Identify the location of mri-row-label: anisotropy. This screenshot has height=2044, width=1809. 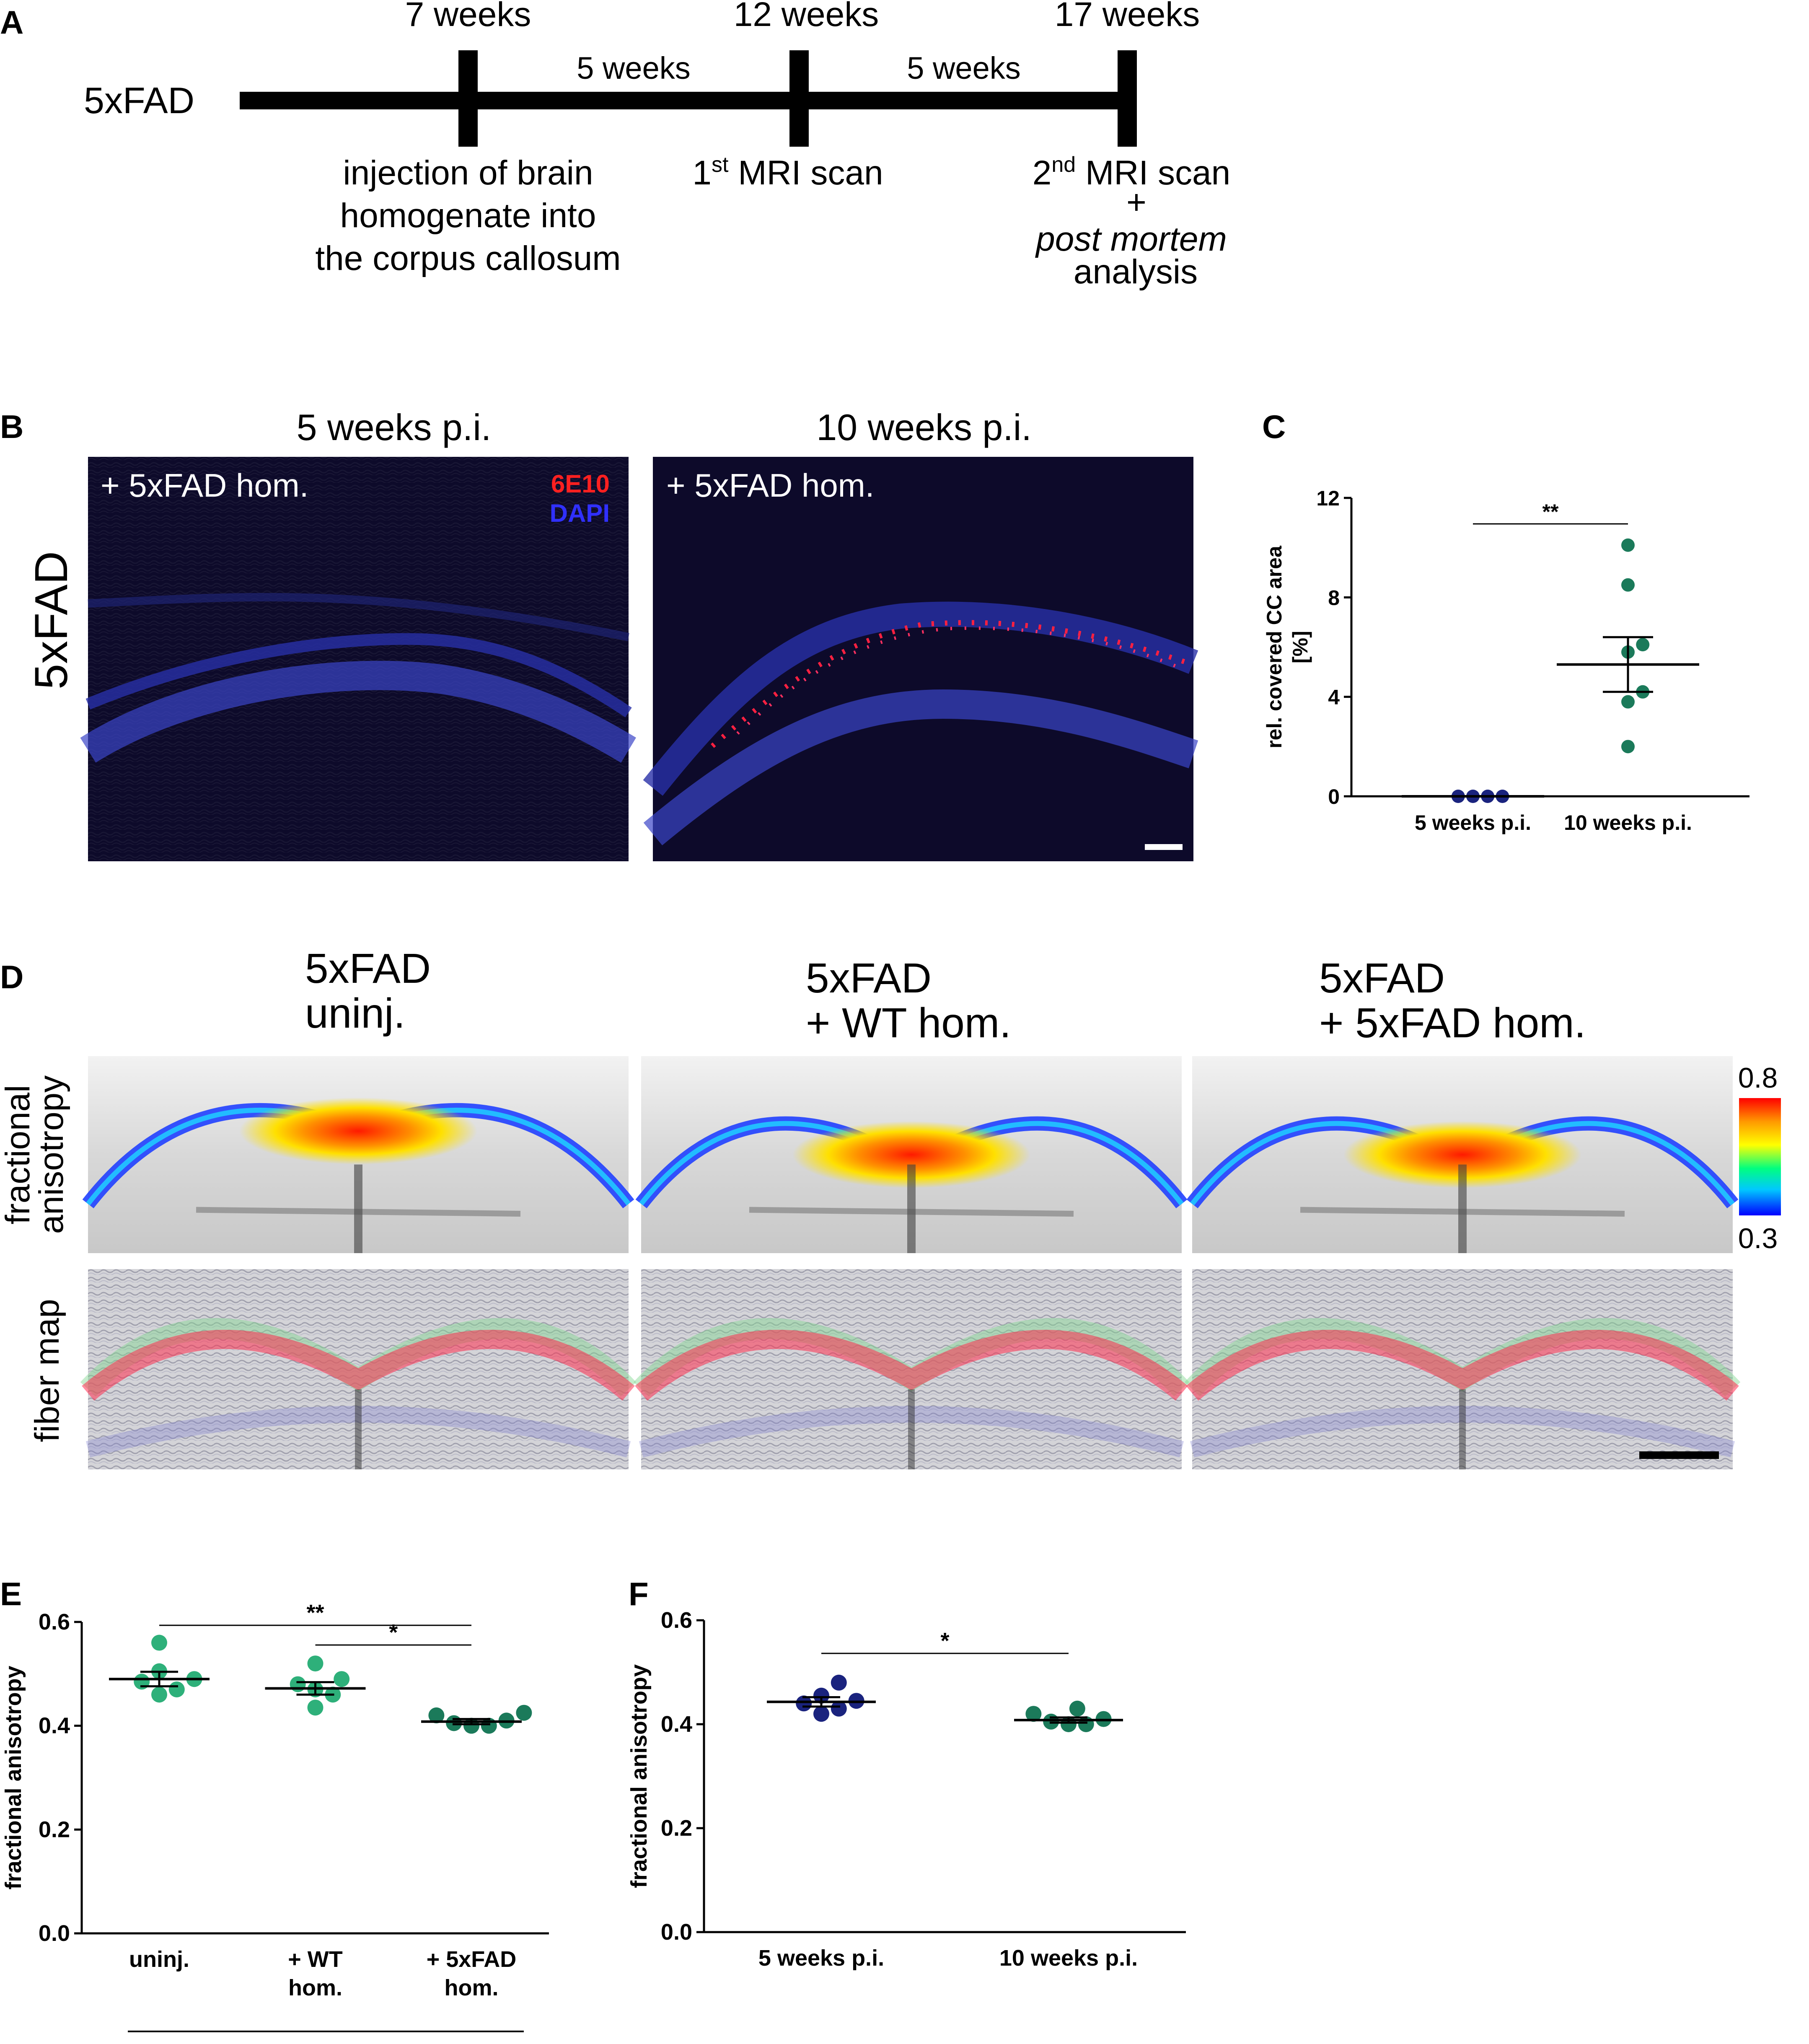
(51, 1154).